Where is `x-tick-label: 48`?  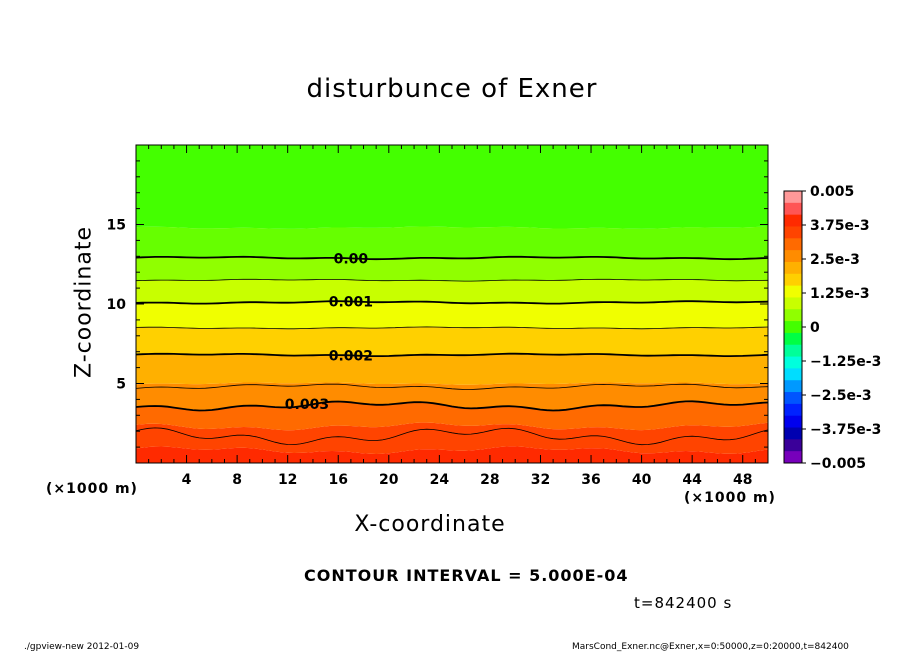 x-tick-label: 48 is located at coordinates (742, 480).